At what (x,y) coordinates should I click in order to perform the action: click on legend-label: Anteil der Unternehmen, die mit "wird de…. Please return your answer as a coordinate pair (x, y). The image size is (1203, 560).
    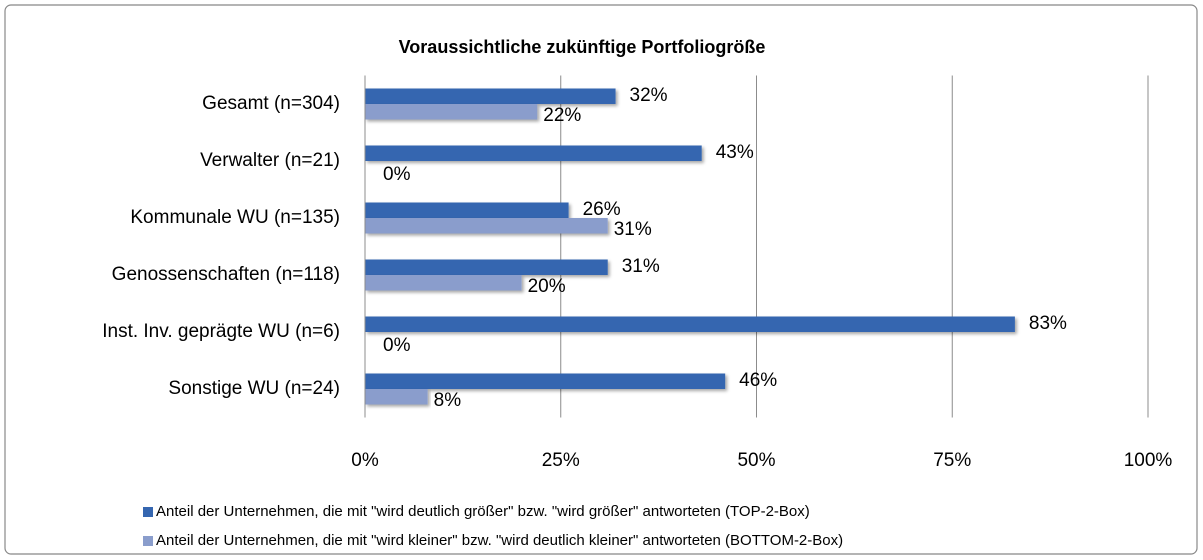
    Looking at the image, I should click on (483, 511).